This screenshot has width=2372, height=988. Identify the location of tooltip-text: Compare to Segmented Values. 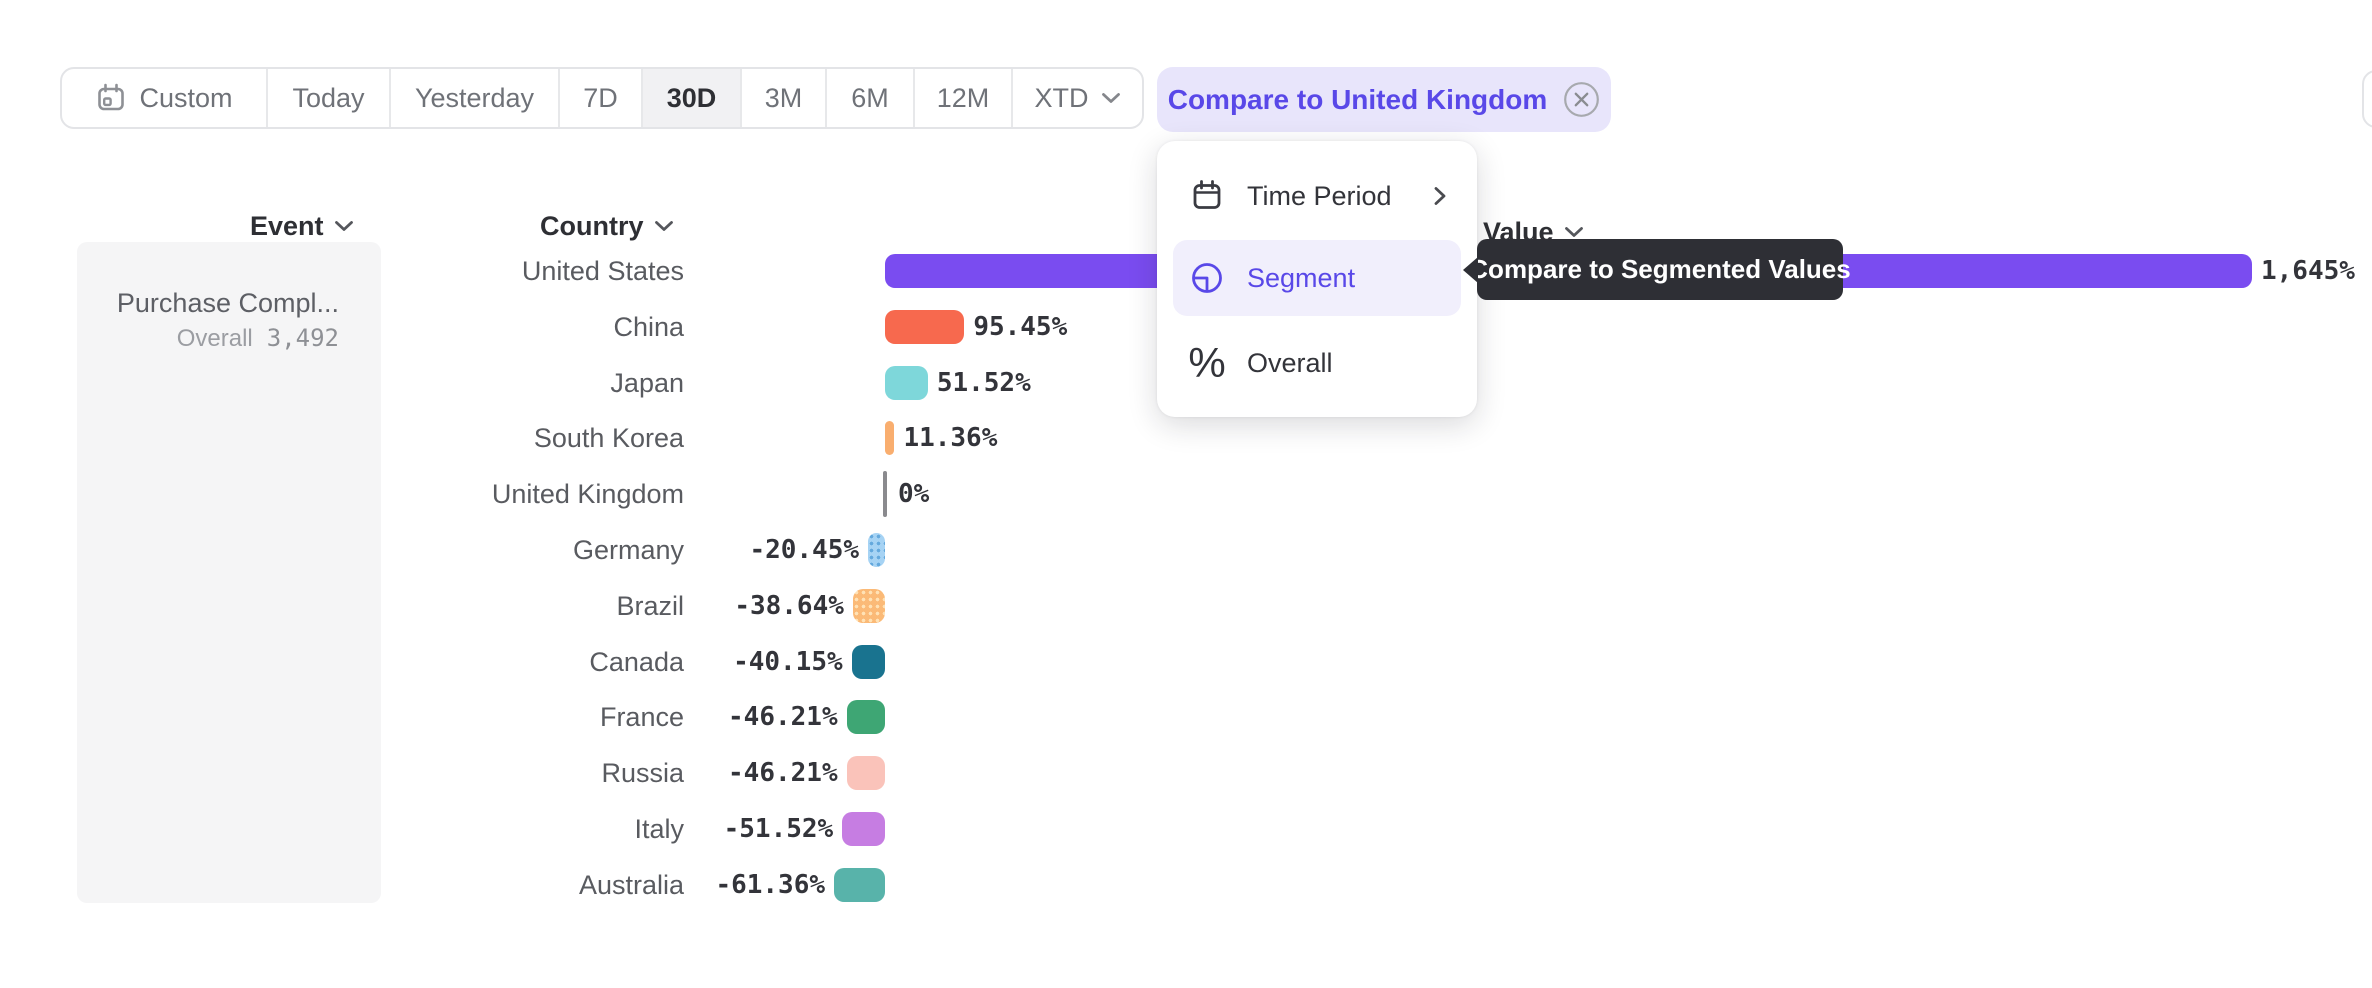
(1660, 269).